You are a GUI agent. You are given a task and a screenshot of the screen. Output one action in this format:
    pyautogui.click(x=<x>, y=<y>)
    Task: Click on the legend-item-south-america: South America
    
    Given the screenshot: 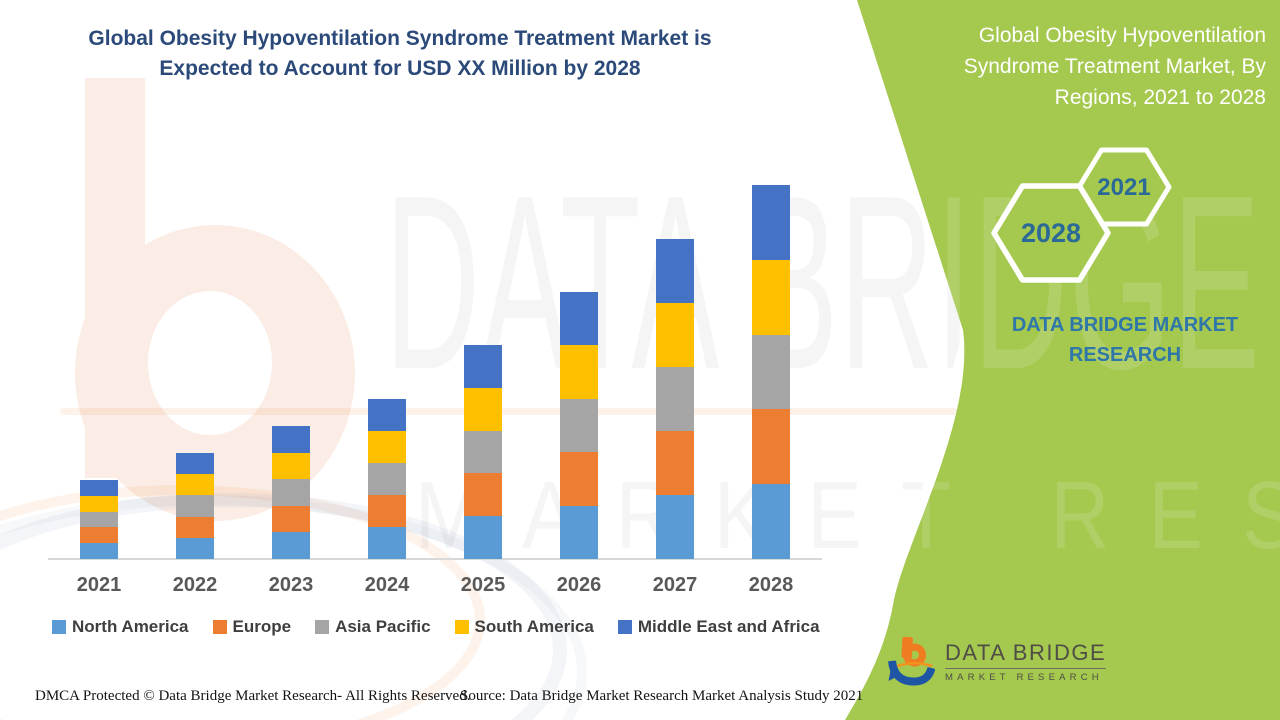 What is the action you would take?
    pyautogui.click(x=524, y=627)
    